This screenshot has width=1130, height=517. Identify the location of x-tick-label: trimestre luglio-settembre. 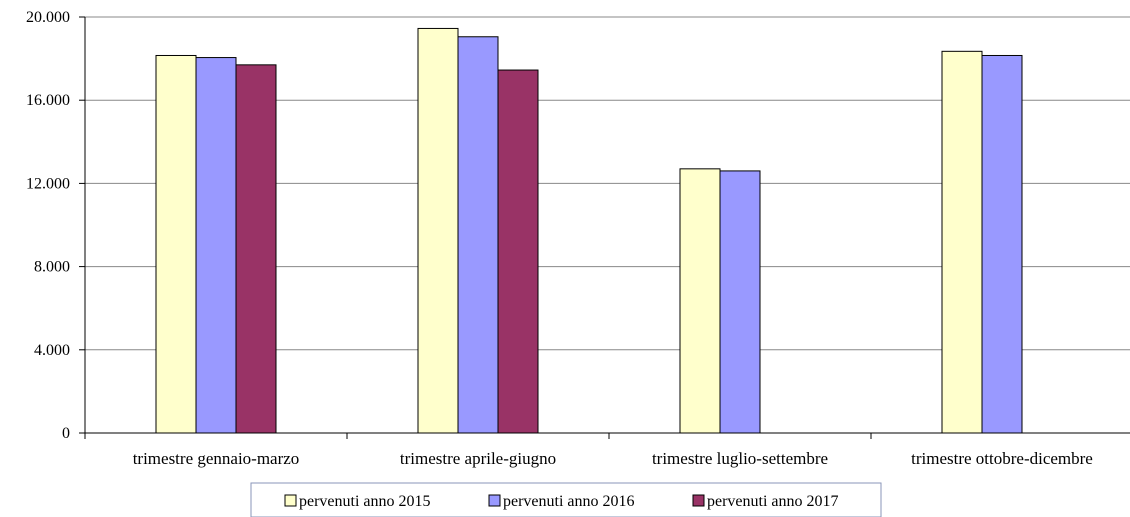
(740, 458).